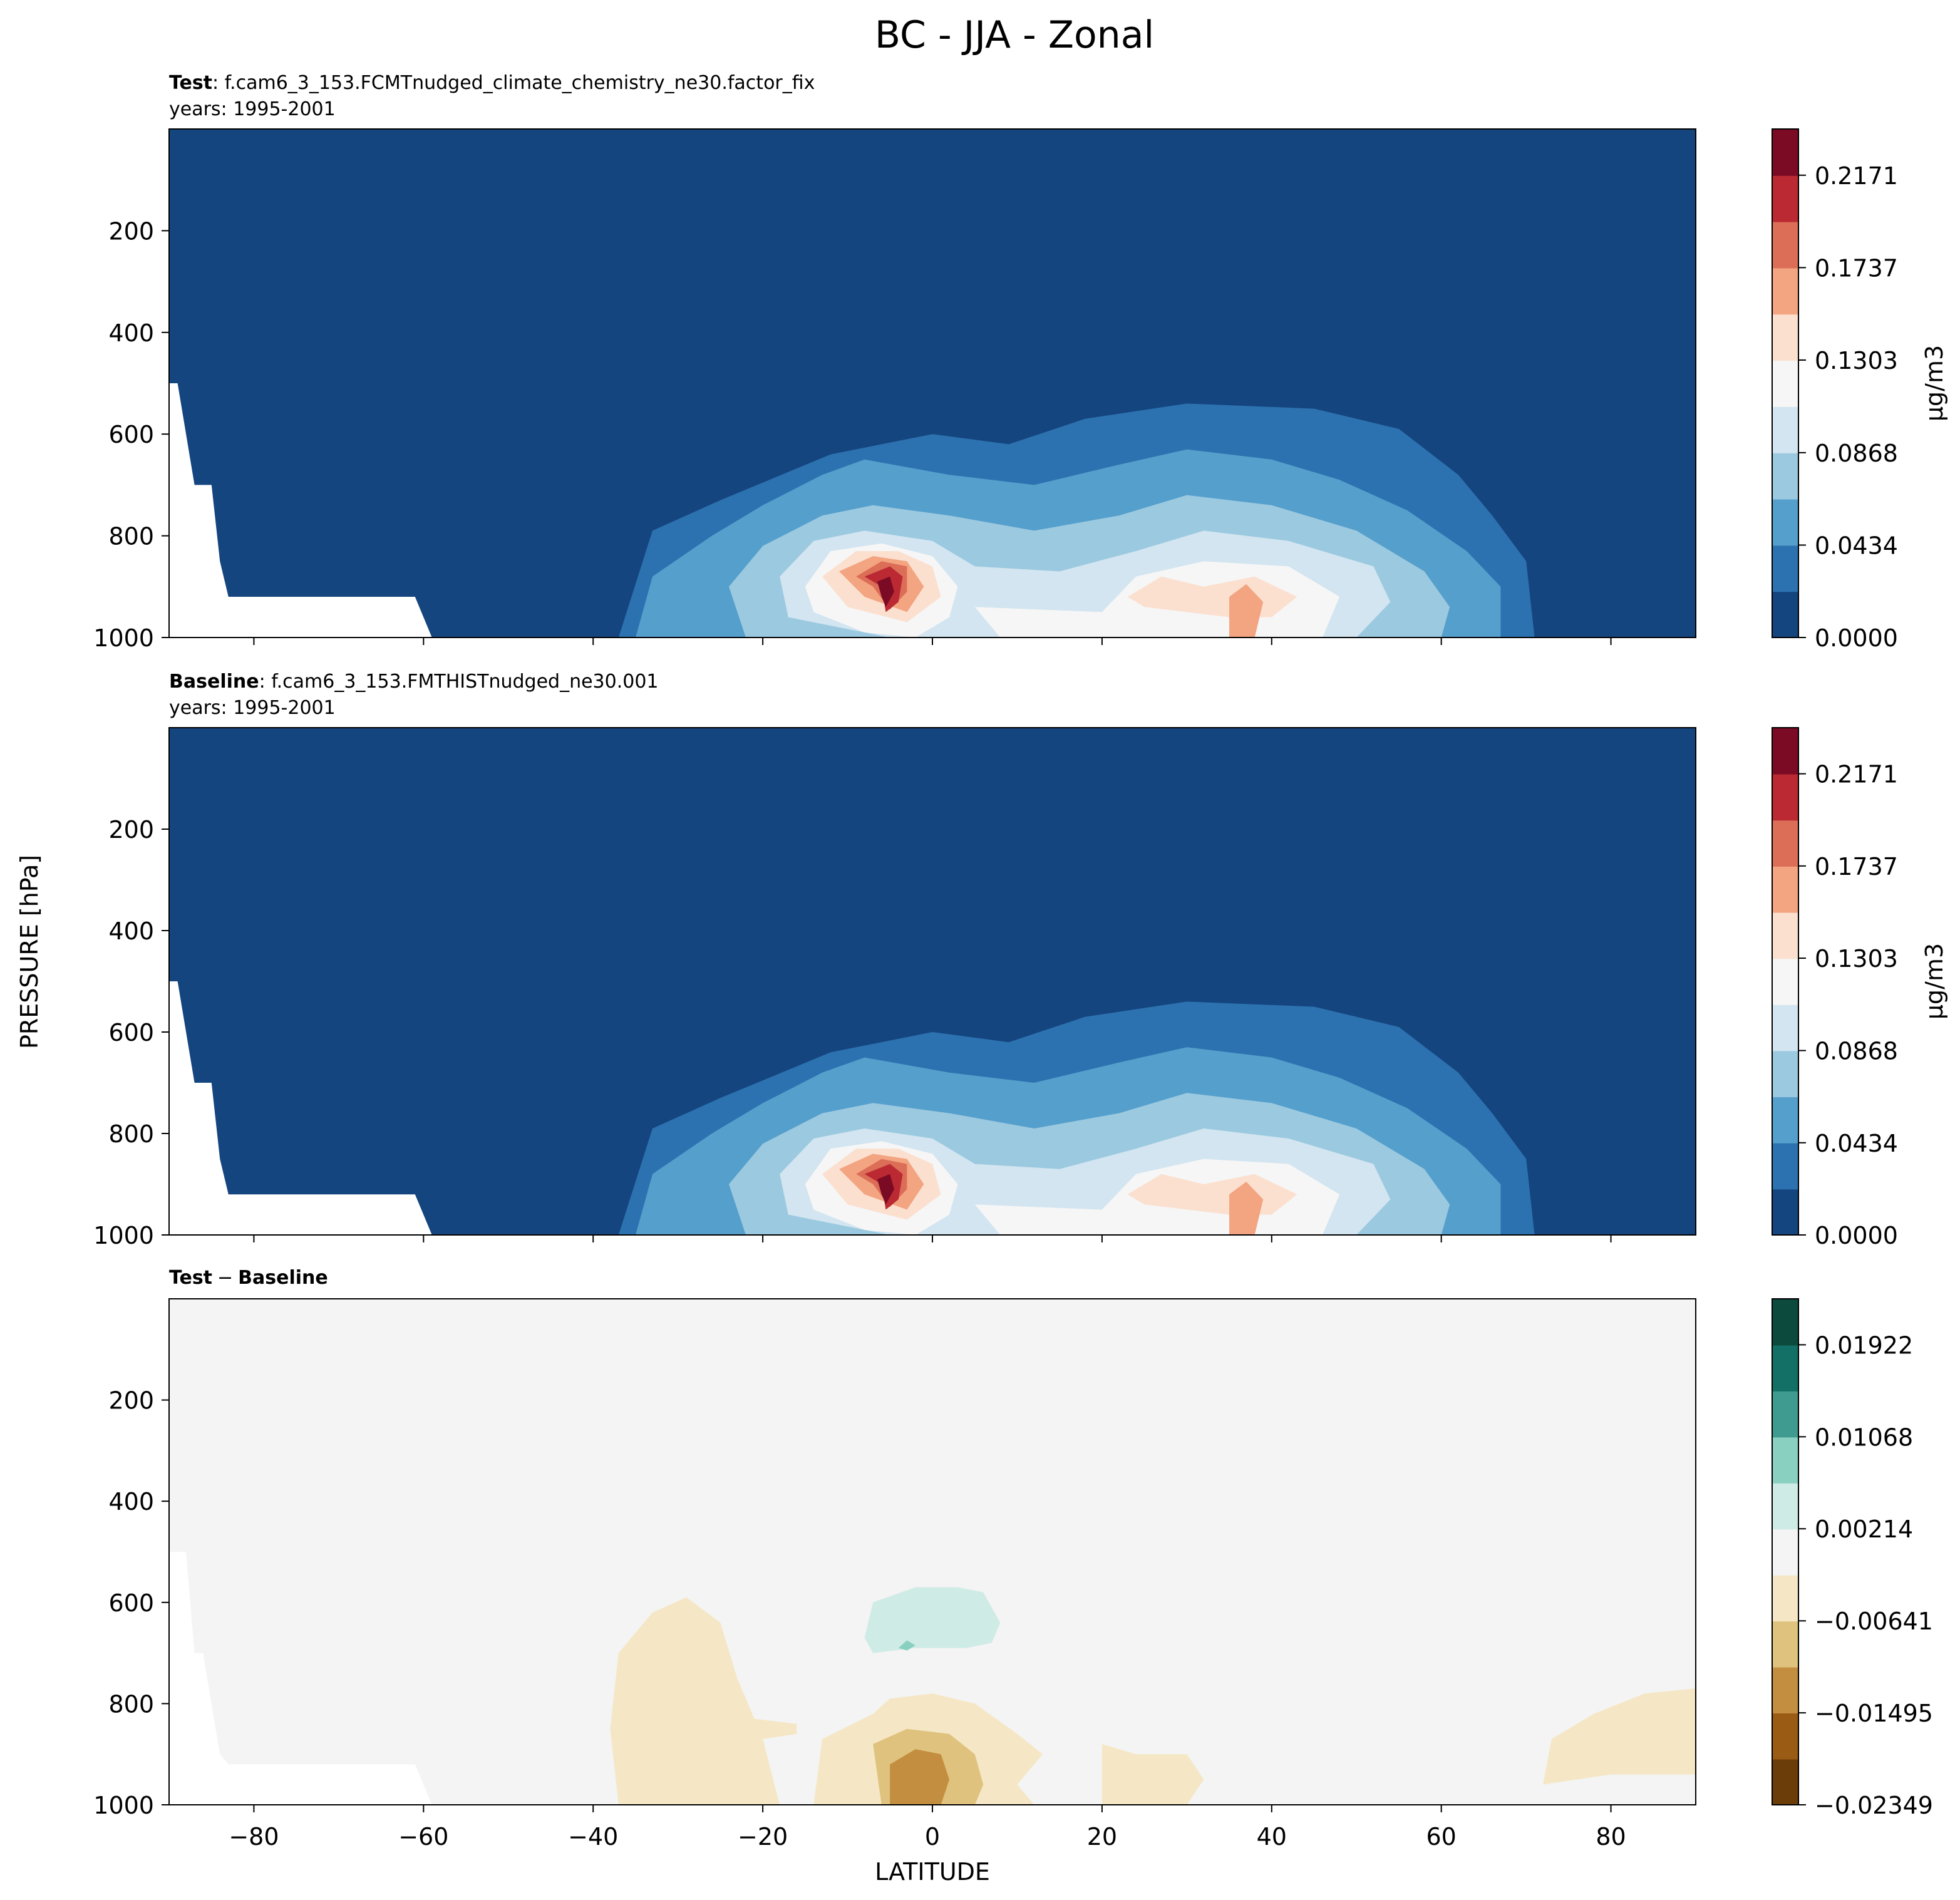  Describe the element at coordinates (423, 1837) in the screenshot. I see `x-tick-label: −60` at that location.